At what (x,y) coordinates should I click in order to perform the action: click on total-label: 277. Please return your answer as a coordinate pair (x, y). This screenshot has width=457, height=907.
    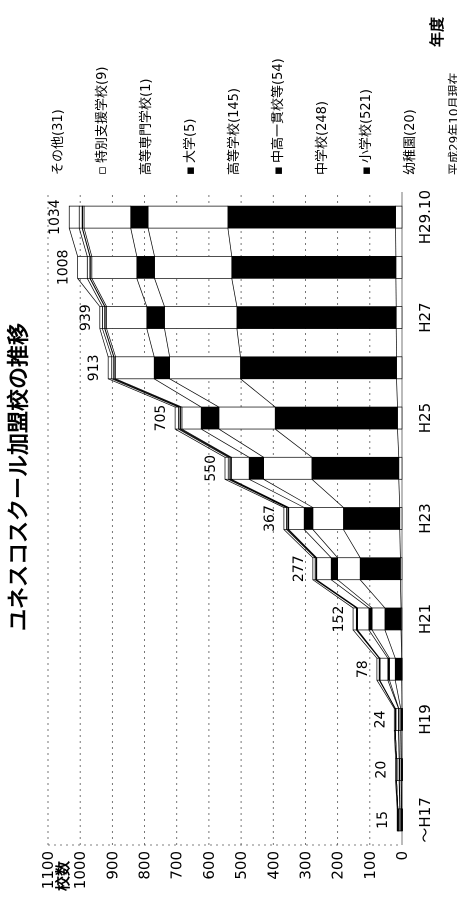
    Looking at the image, I should click on (299, 568).